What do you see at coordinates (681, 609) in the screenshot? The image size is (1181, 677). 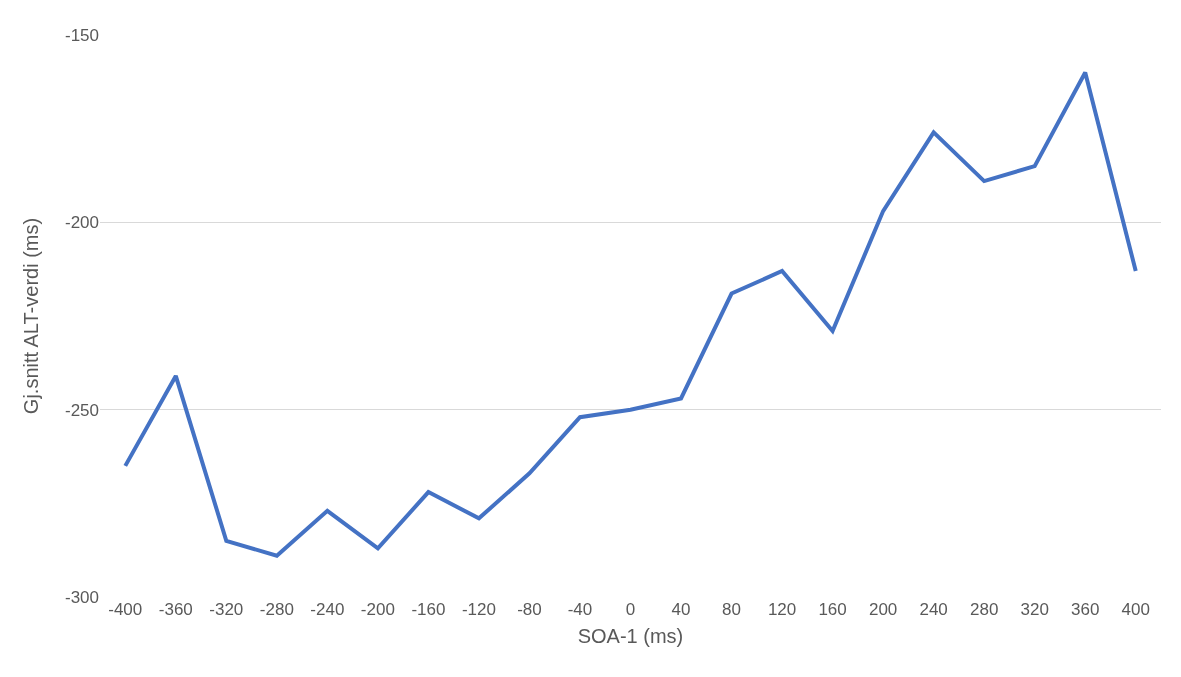 I see `x-tick-label: 40` at bounding box center [681, 609].